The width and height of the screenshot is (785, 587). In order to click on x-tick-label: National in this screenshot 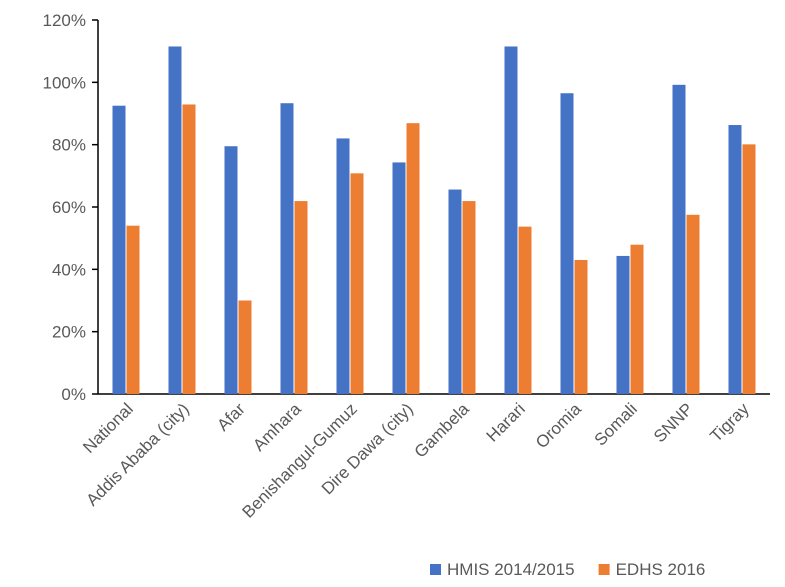, I will do `click(108, 428)`.